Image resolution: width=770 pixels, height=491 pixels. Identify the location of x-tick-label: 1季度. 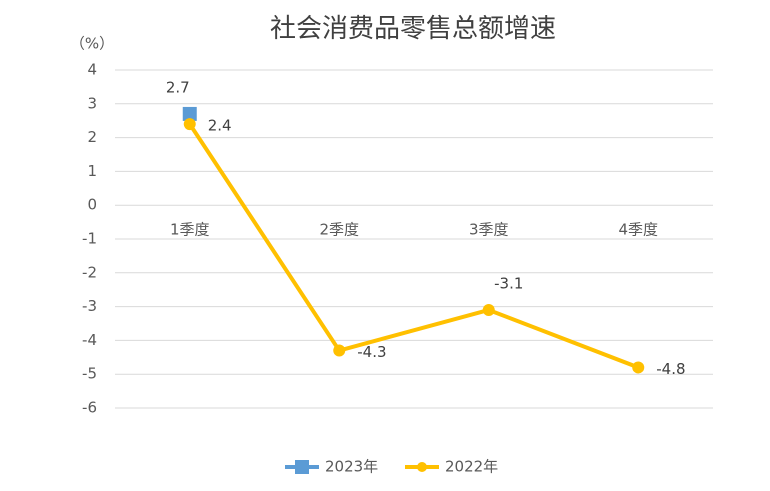
(190, 230).